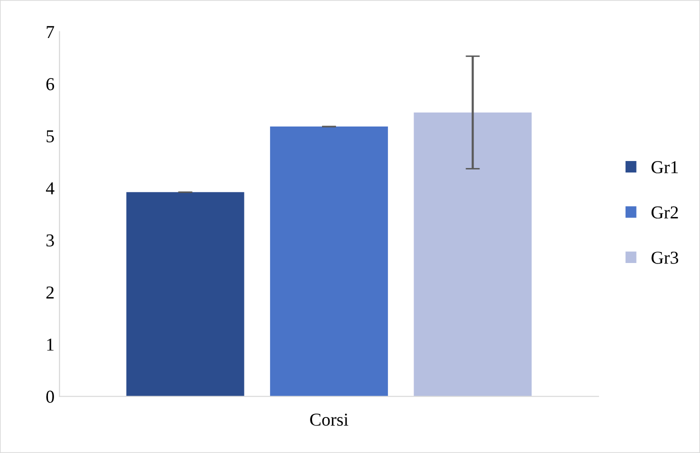  What do you see at coordinates (50, 188) in the screenshot?
I see `y-tick-label: 4` at bounding box center [50, 188].